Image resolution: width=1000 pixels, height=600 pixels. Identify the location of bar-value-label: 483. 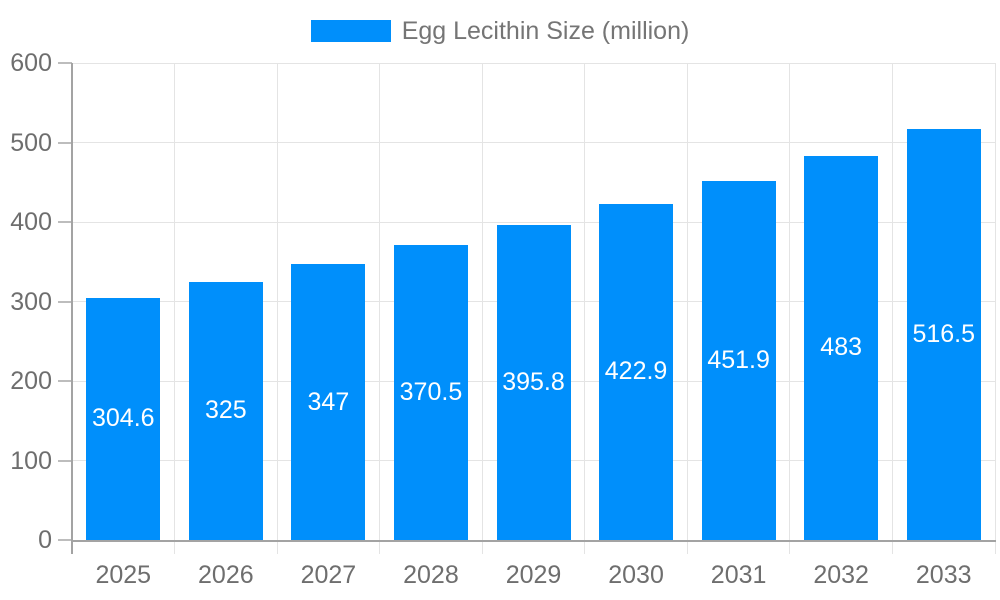
(841, 347).